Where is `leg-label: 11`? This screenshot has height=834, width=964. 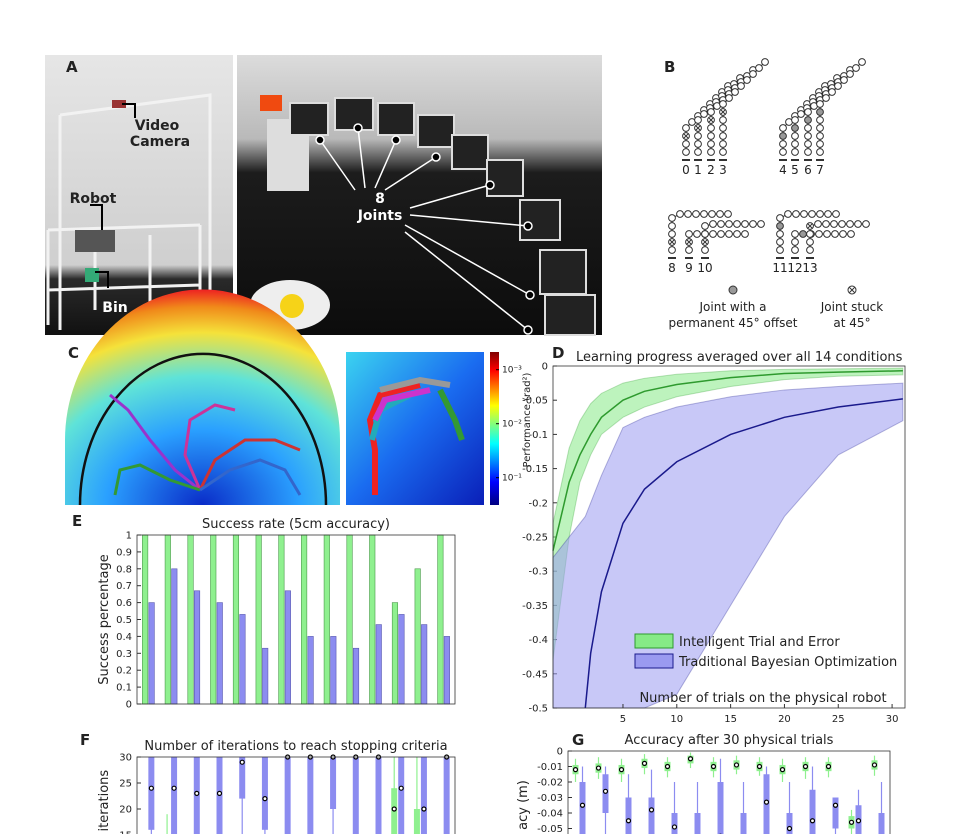 leg-label: 11 is located at coordinates (779, 268).